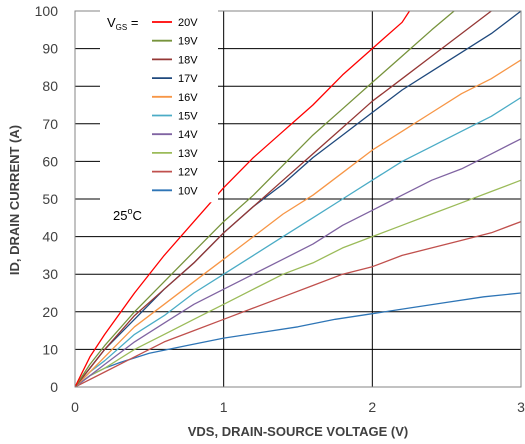 This screenshot has height=444, width=525. What do you see at coordinates (224, 407) in the screenshot?
I see `x-tick-label: 1` at bounding box center [224, 407].